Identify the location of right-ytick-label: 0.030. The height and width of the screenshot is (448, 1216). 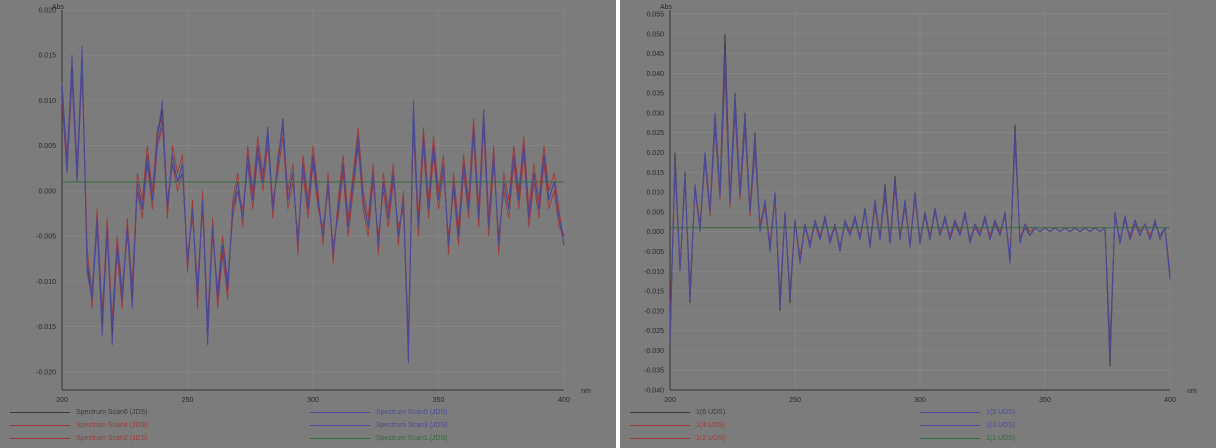
(655, 113).